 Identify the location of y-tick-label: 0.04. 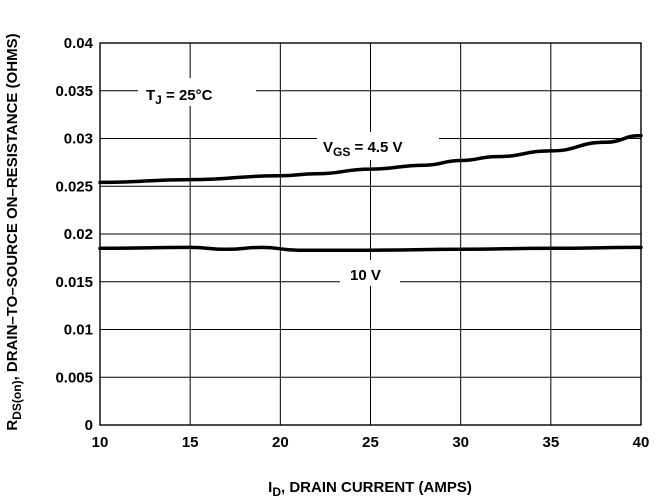
(79, 43).